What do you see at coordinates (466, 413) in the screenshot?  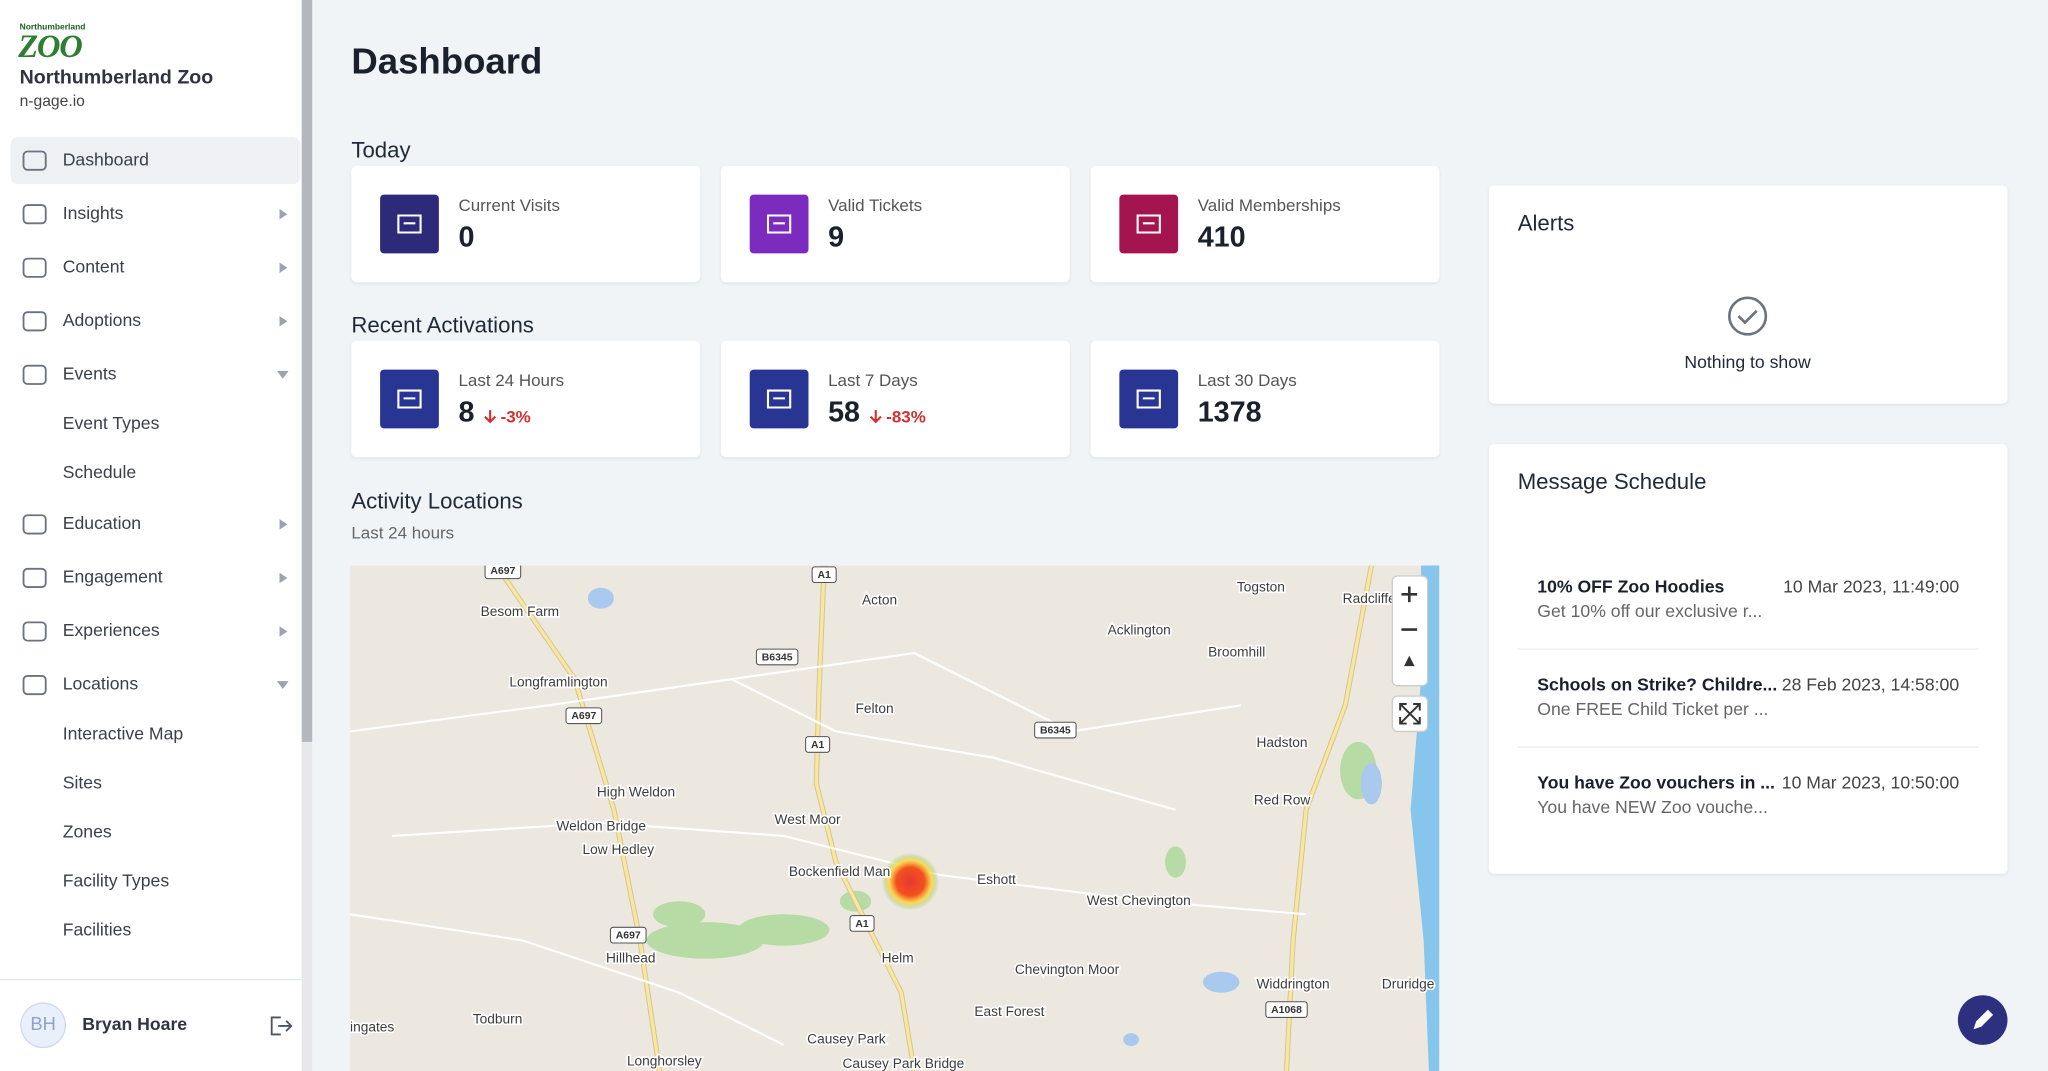 I see `stat-value: 8` at bounding box center [466, 413].